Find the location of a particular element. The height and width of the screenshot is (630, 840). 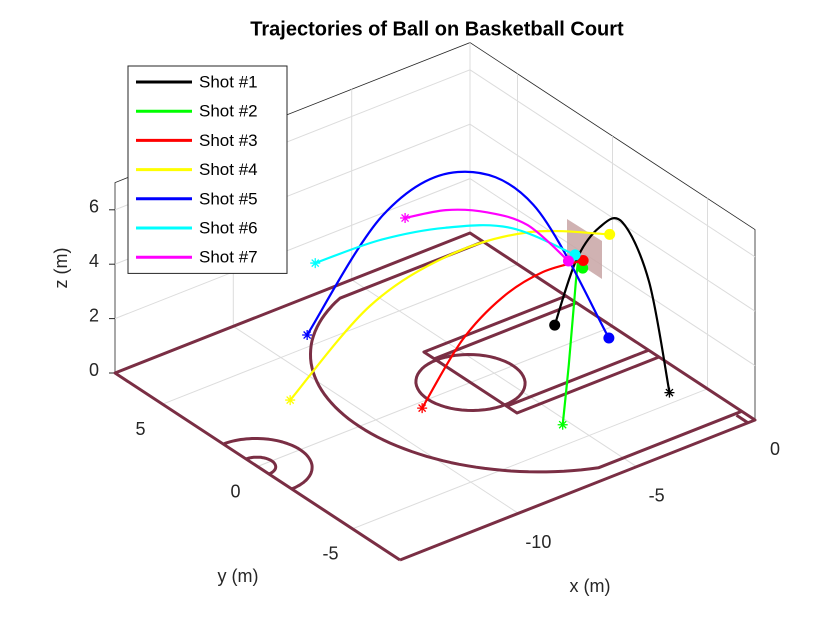

center-circle is located at coordinates (268, 464).